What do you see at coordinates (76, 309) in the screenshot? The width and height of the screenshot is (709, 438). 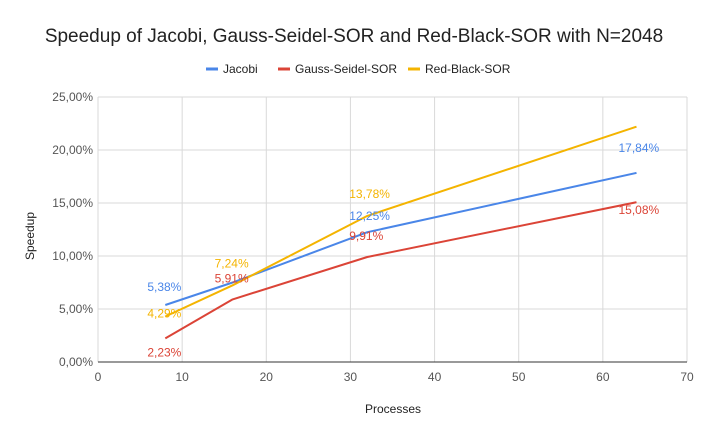 I see `y-tick-label: 5,00%` at bounding box center [76, 309].